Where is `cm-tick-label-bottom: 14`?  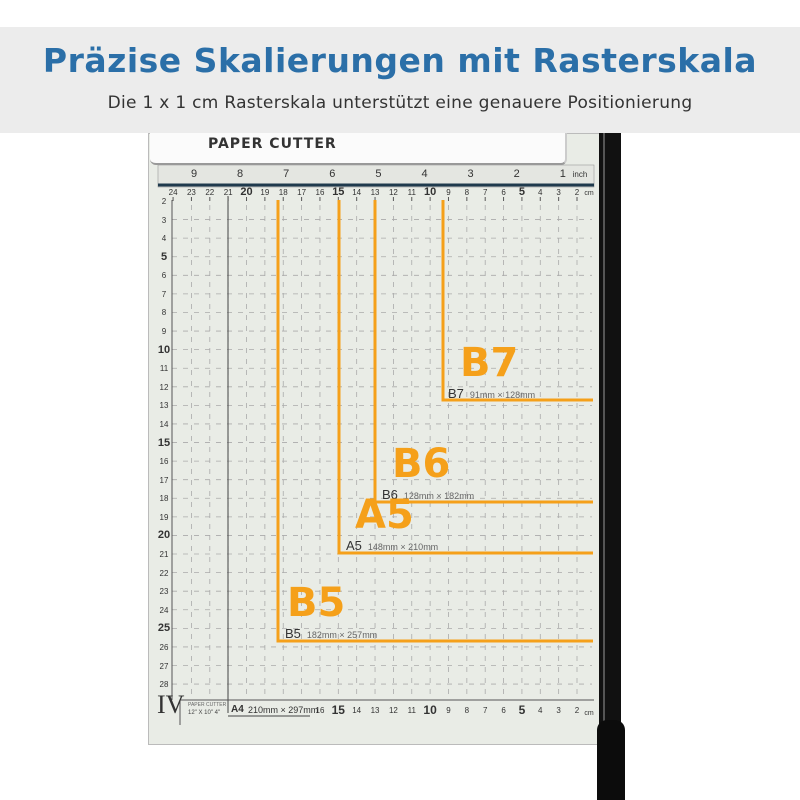
cm-tick-label-bottom: 14 is located at coordinates (357, 710).